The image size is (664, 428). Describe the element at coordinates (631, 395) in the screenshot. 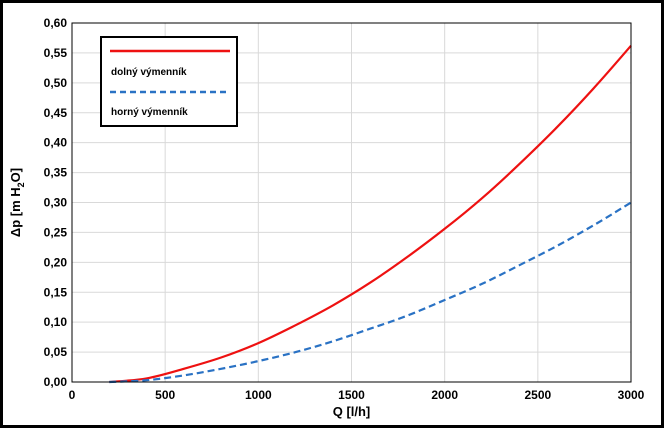

I see `x-tick-label: 3000` at that location.